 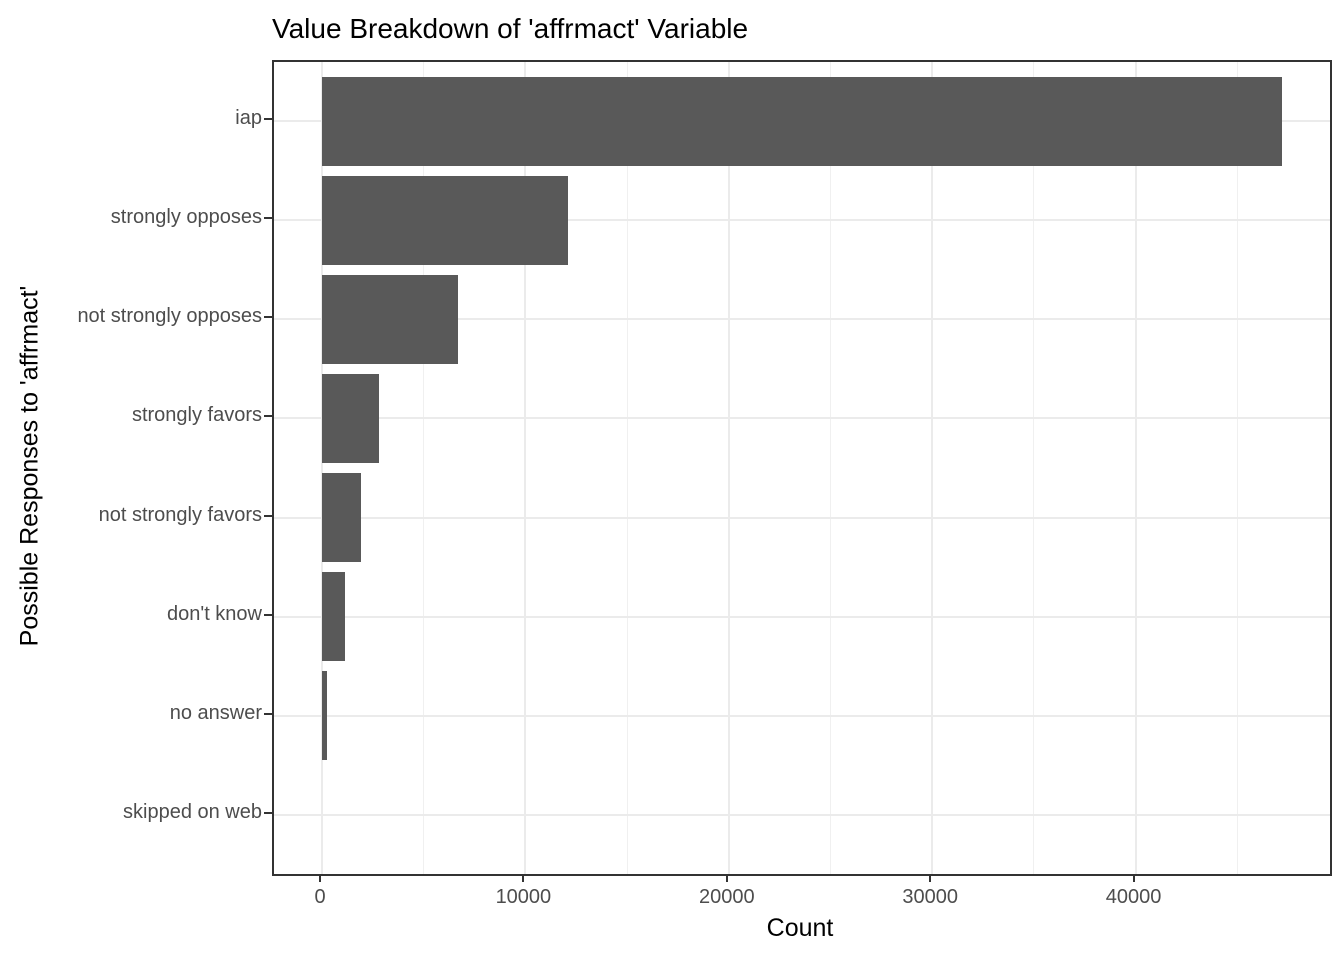 What do you see at coordinates (726, 897) in the screenshot?
I see `x-tick-label: 20000` at bounding box center [726, 897].